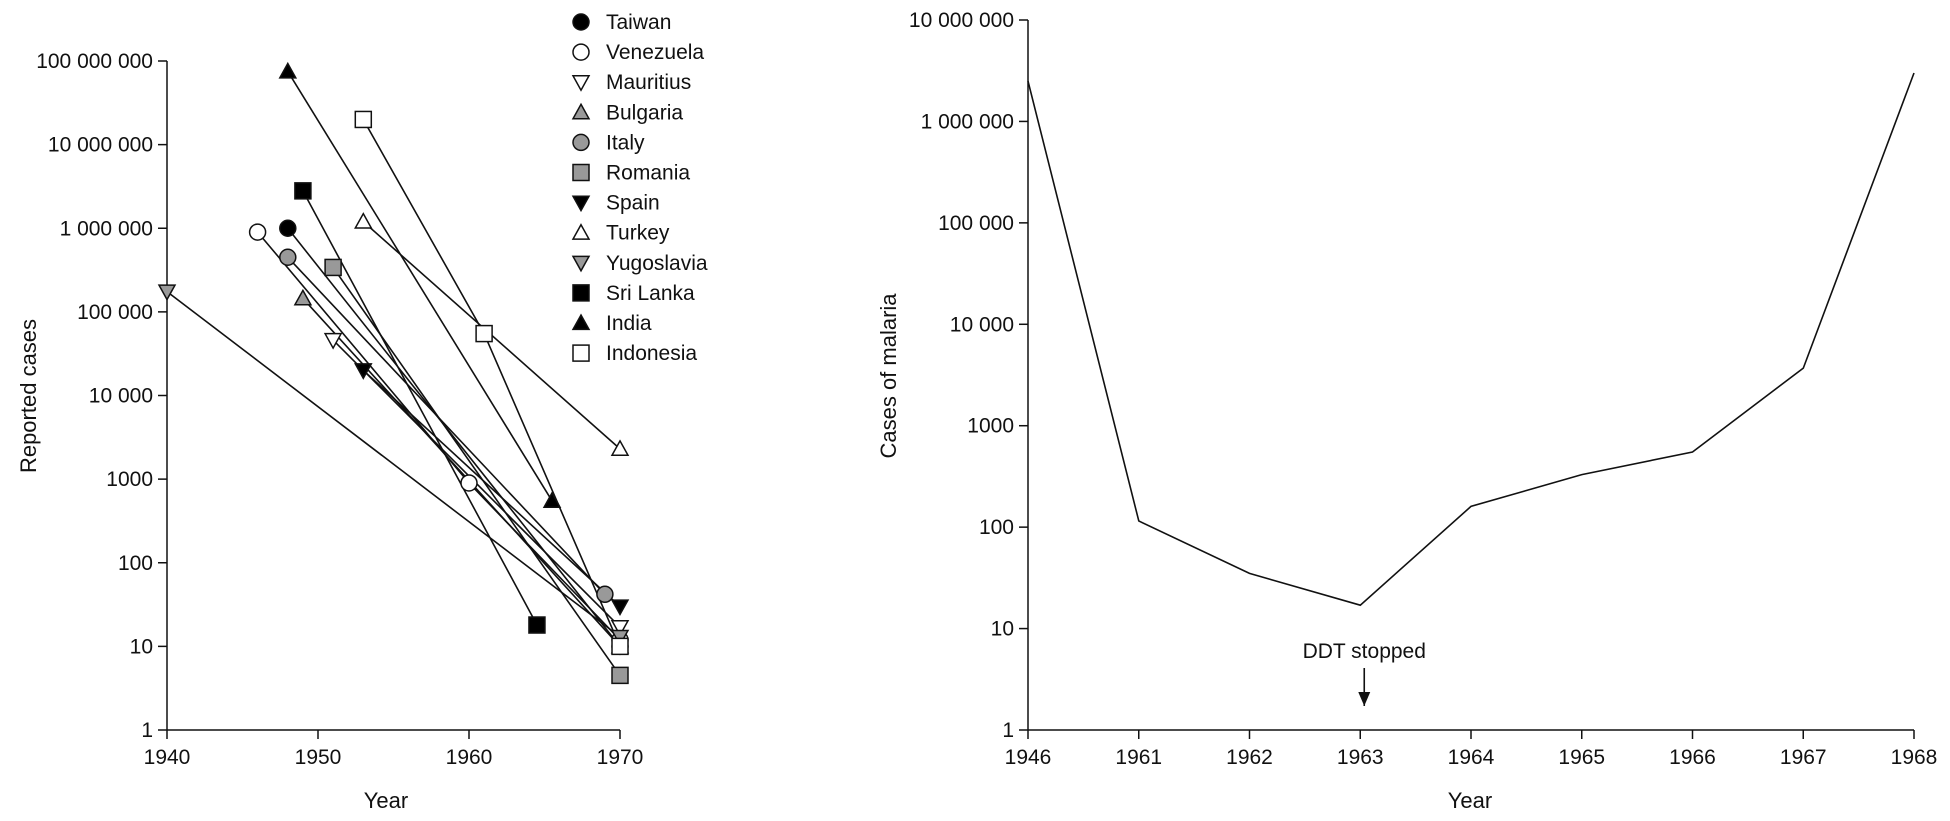 This screenshot has width=1950, height=821. Describe the element at coordinates (629, 323) in the screenshot. I see `legend-label-india: India` at that location.